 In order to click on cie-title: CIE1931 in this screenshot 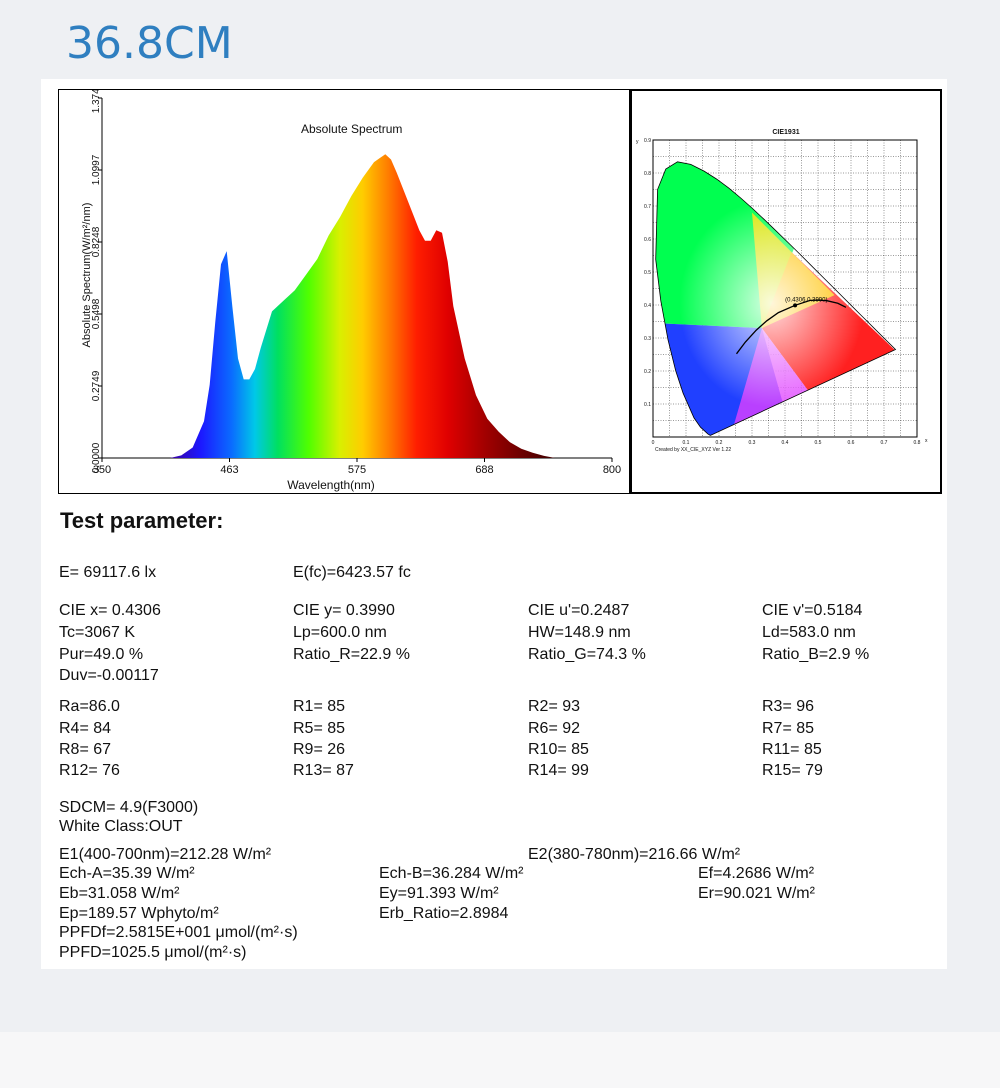, I will do `click(785, 132)`.